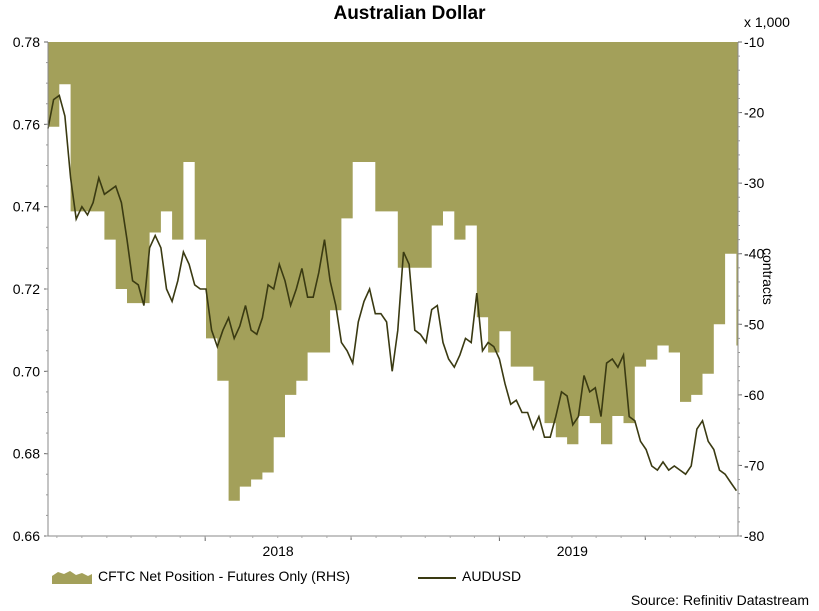 The width and height of the screenshot is (819, 611). What do you see at coordinates (754, 254) in the screenshot?
I see `right-axis-tick-label: -40` at bounding box center [754, 254].